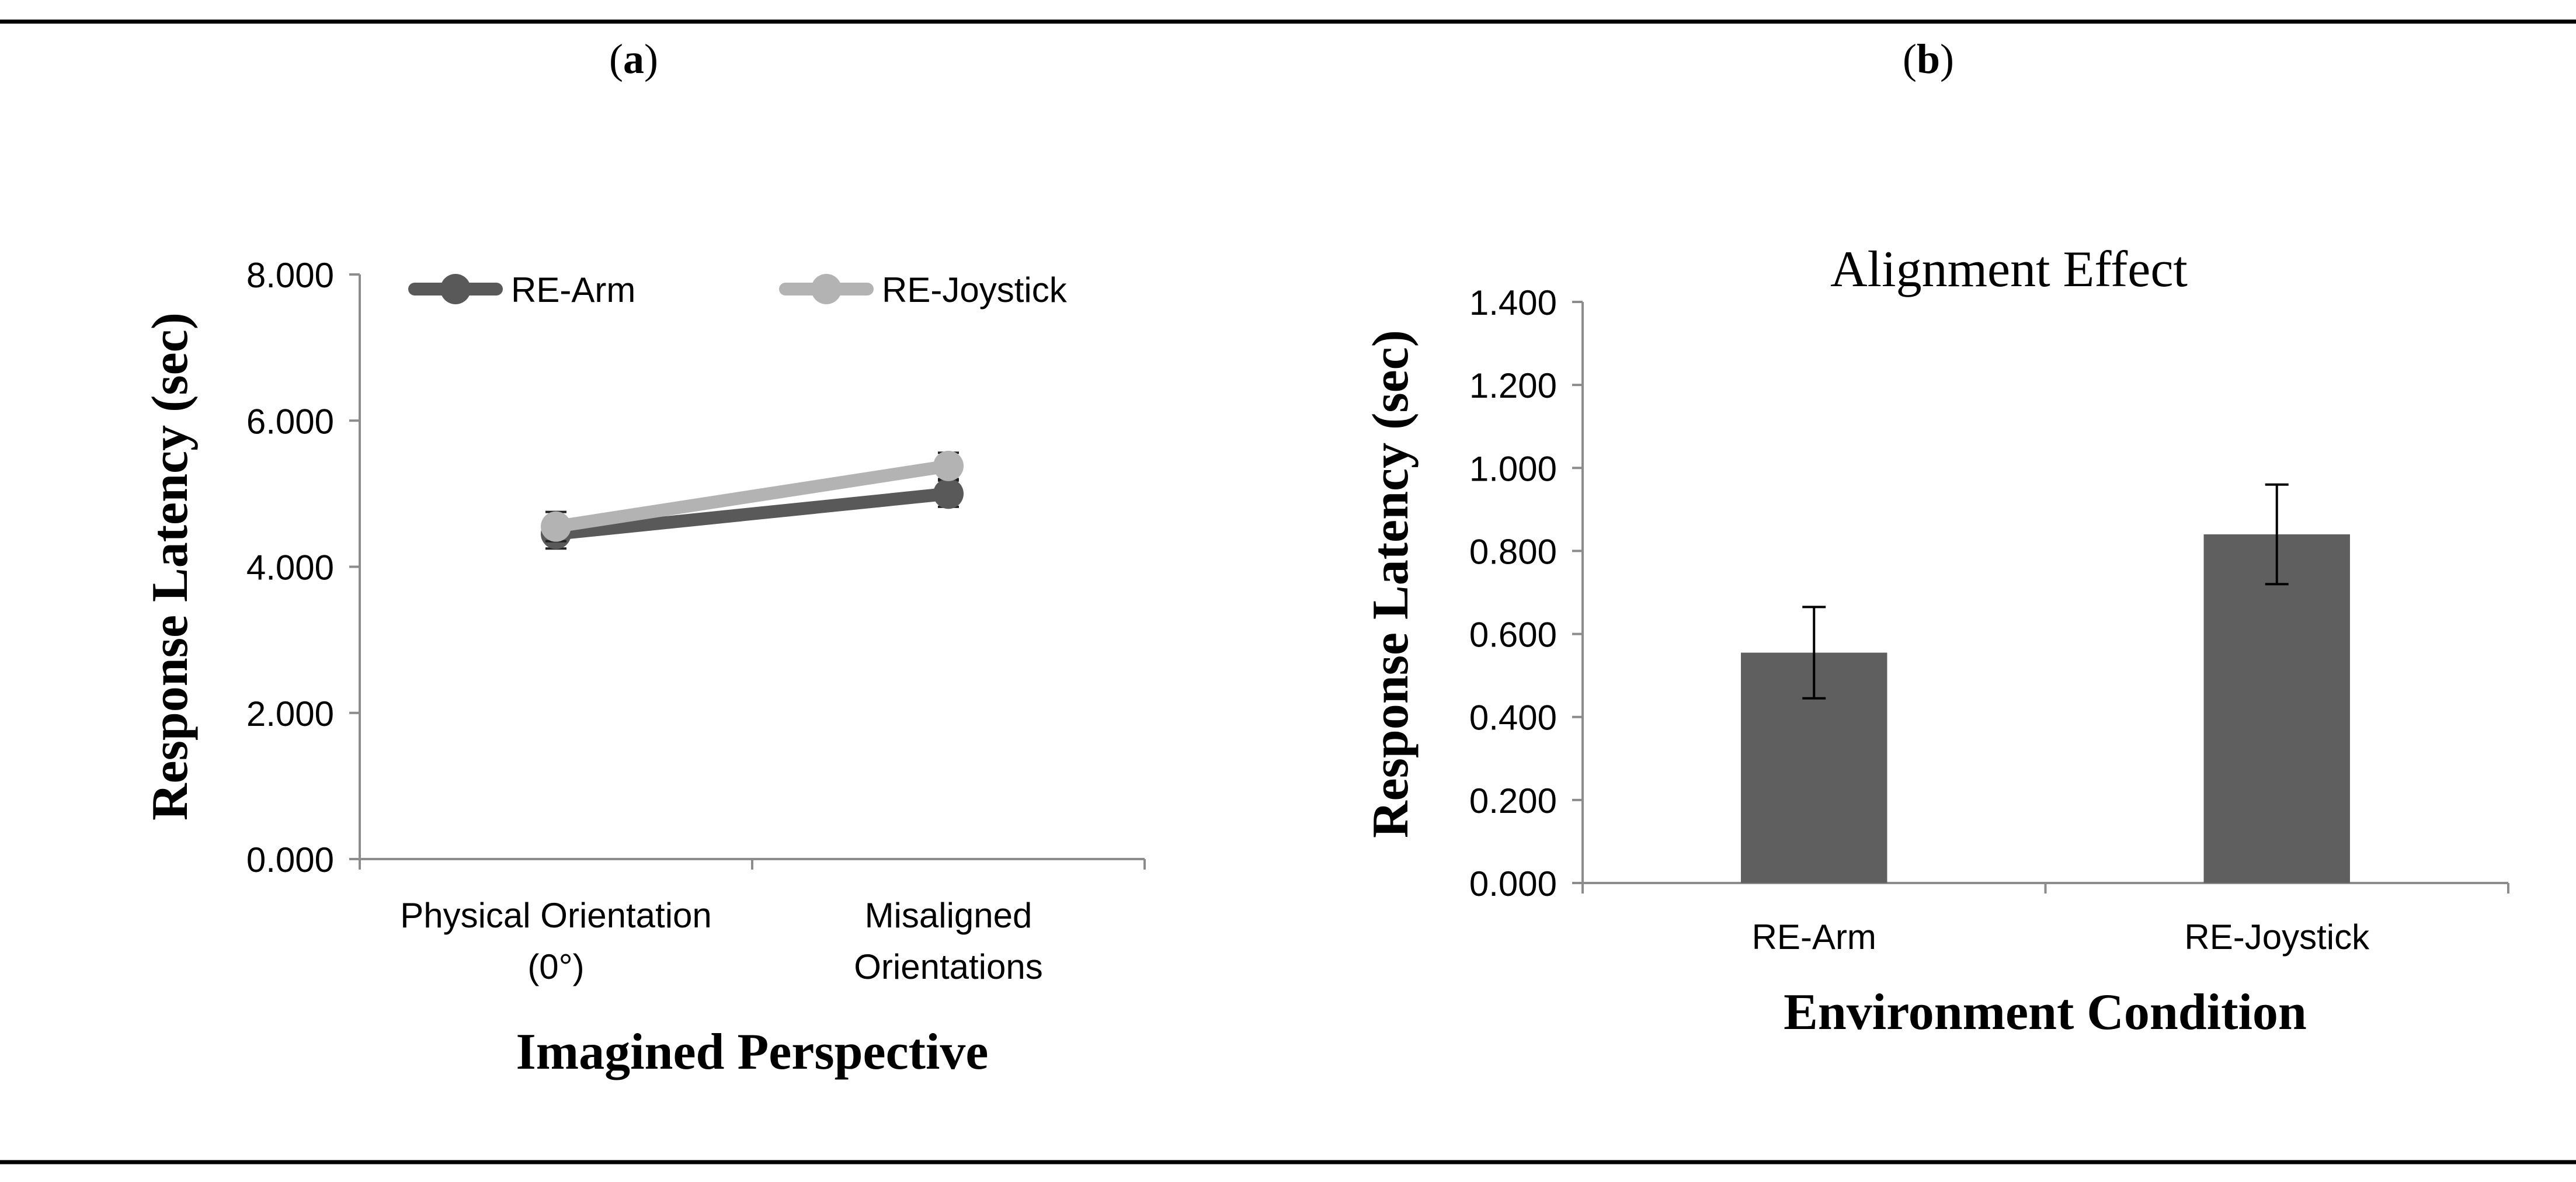 This screenshot has width=2576, height=1182. What do you see at coordinates (827, 289) in the screenshot?
I see `legend-marker-re-joystick` at bounding box center [827, 289].